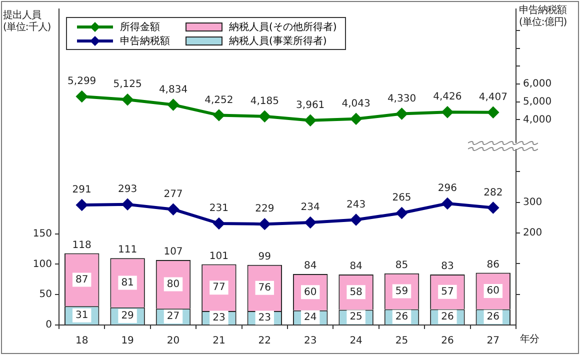 This screenshot has width=580, height=355. What do you see at coordinates (82, 82) in the screenshot?
I see `data-label: 5,299` at bounding box center [82, 82].